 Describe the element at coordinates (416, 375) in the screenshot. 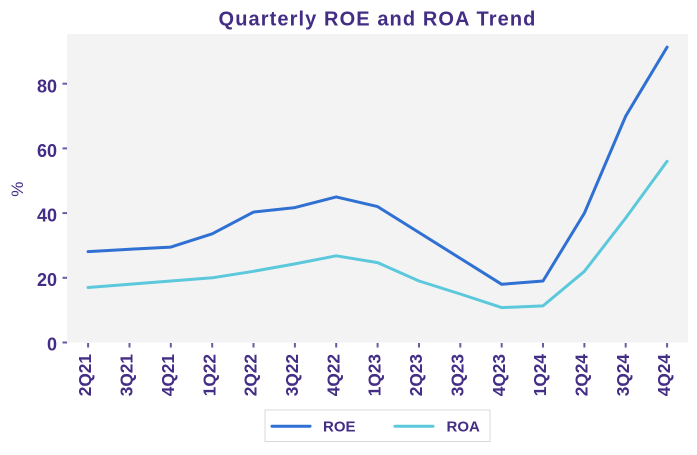

I see `svg-text: 2Q23` at that location.